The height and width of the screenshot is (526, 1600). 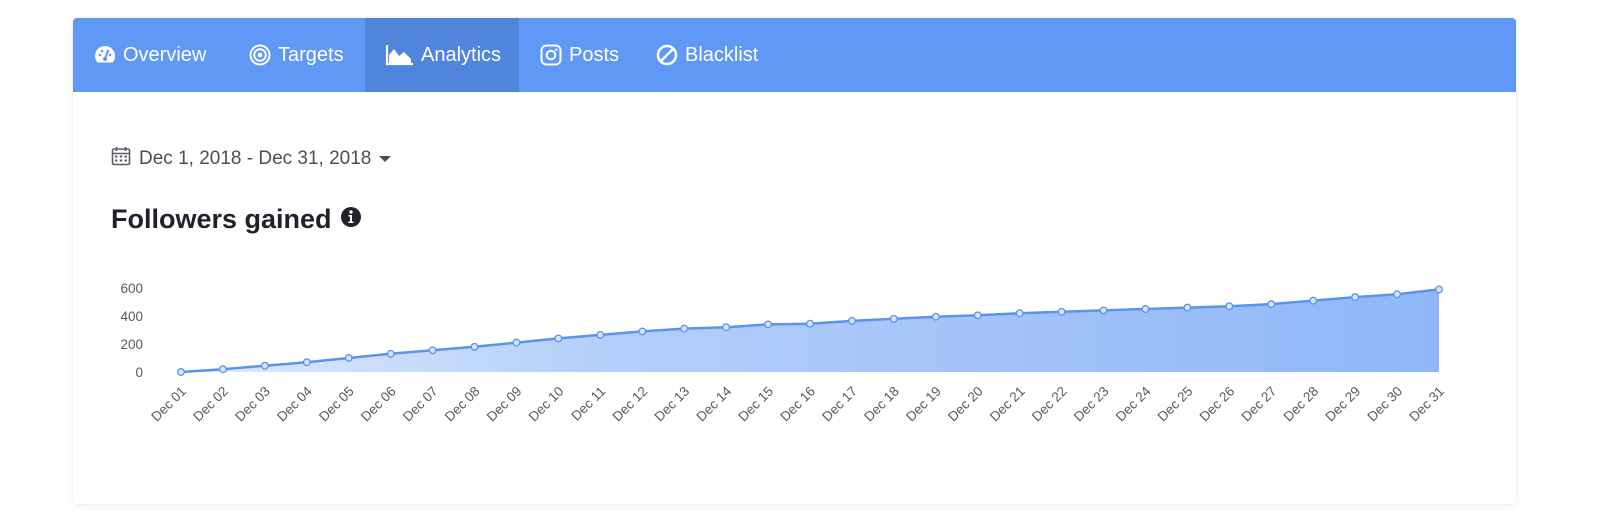 What do you see at coordinates (839, 404) in the screenshot?
I see `x-tick-label: Dec 17` at bounding box center [839, 404].